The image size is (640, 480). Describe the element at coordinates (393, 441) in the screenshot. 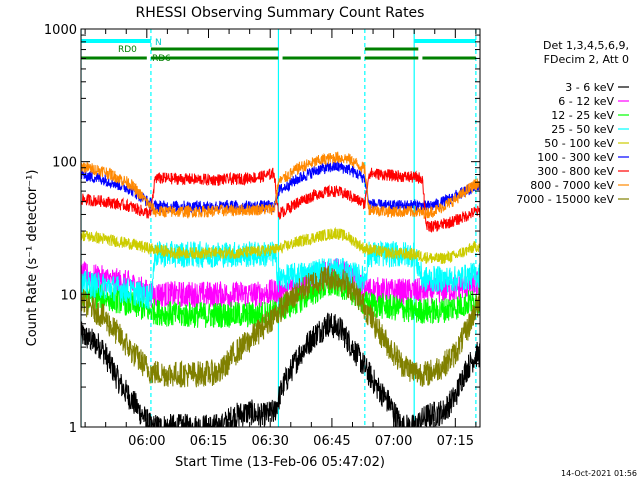

I see `x-tick-label: 07:00` at that location.